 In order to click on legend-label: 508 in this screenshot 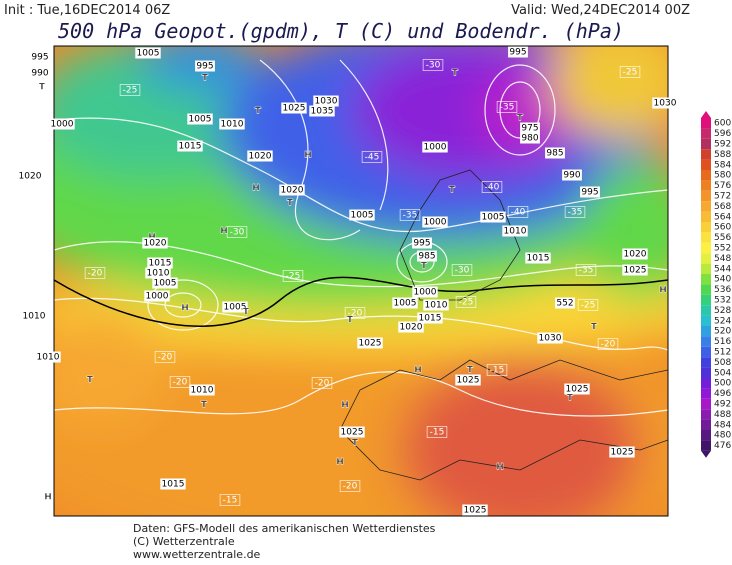, I will do `click(722, 363)`.